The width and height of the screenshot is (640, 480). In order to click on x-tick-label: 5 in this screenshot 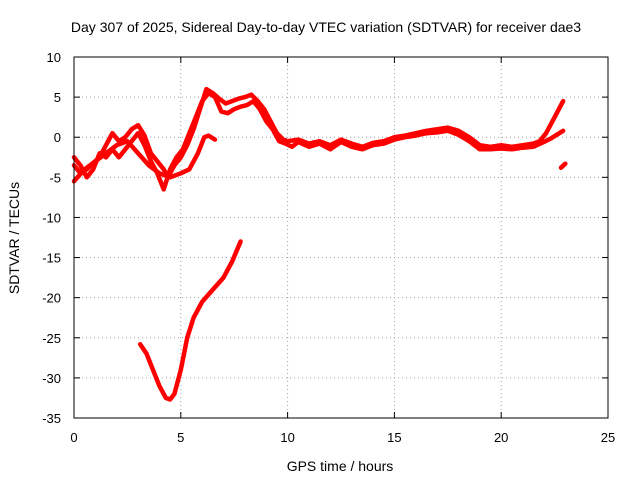, I will do `click(180, 437)`.